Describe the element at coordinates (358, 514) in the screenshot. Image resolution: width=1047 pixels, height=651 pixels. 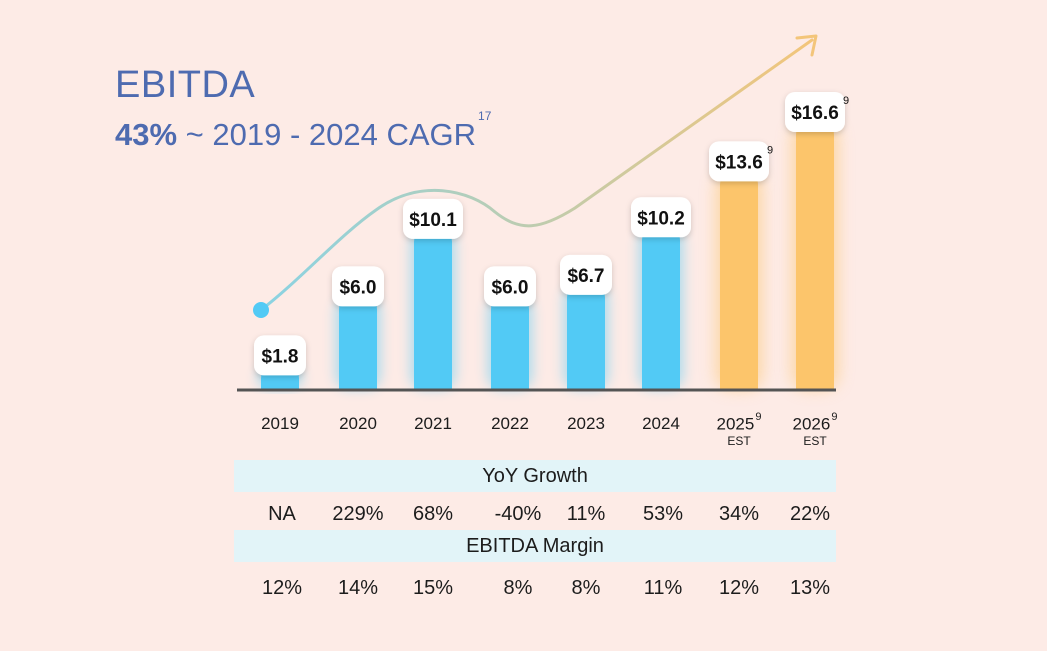
I see `yoy-value-2020: 229%` at that location.